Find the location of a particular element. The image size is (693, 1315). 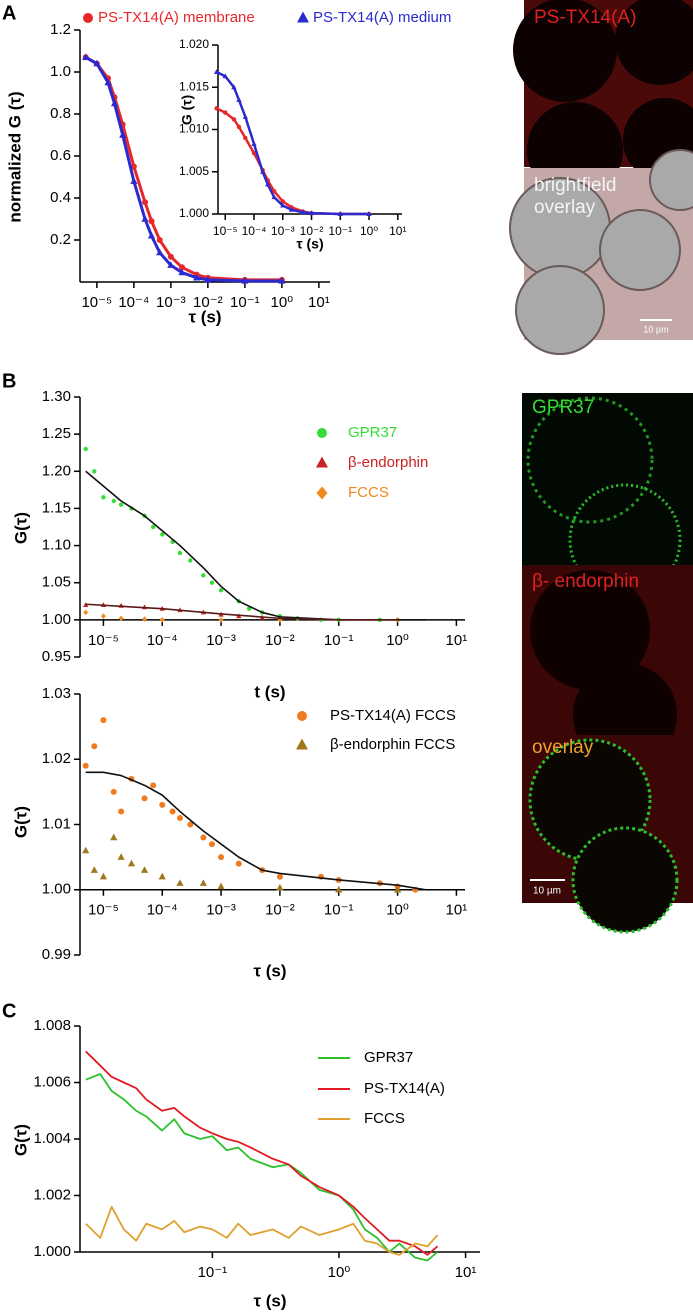

legend-label: GPR37 is located at coordinates (372, 432).